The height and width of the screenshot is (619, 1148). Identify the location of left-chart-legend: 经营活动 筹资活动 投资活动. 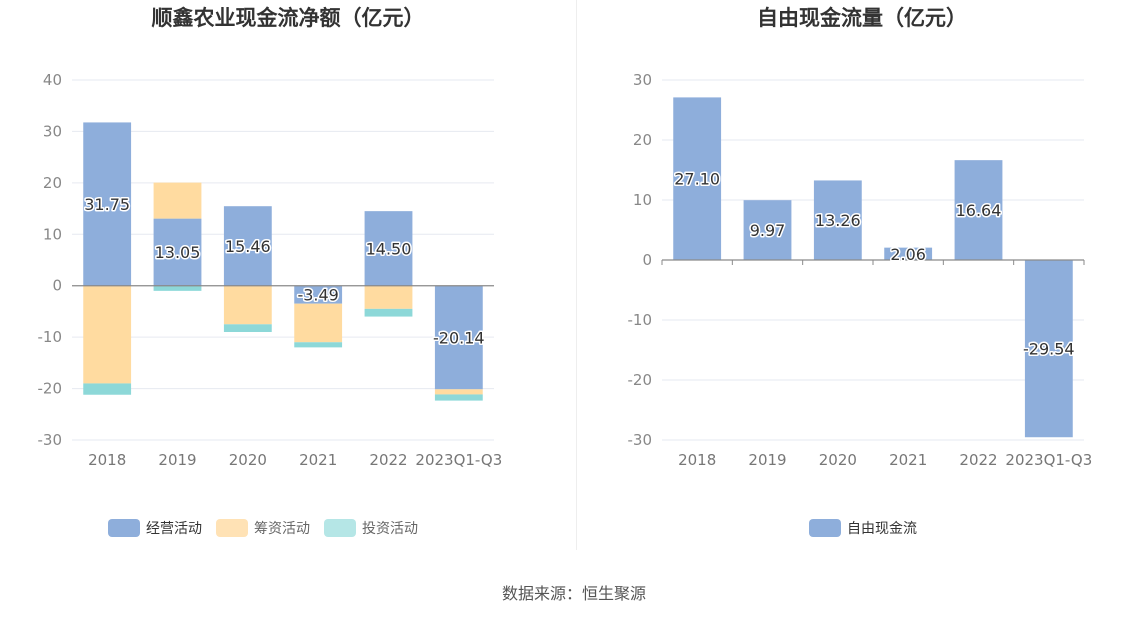
(270, 528).